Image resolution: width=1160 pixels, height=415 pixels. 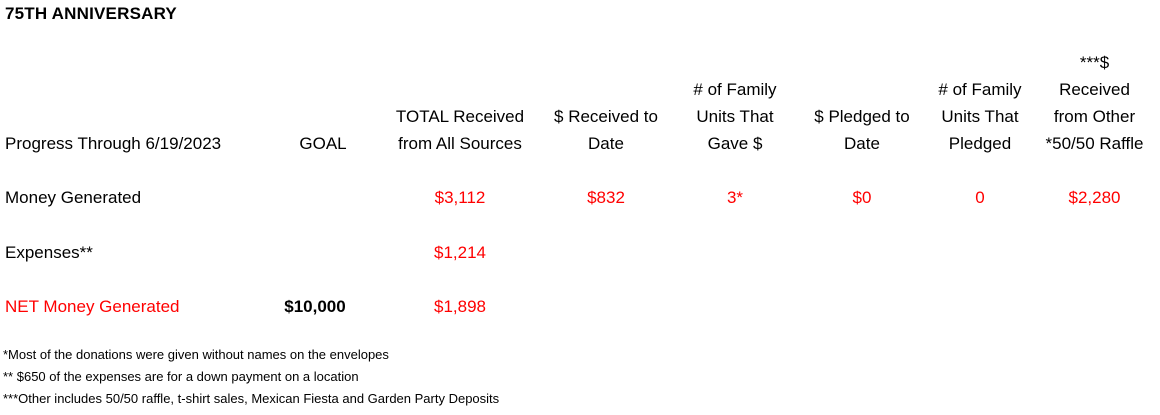 I want to click on header-received-other: ***$ Received from Other *50/50 Raffle, so click(x=1094, y=103).